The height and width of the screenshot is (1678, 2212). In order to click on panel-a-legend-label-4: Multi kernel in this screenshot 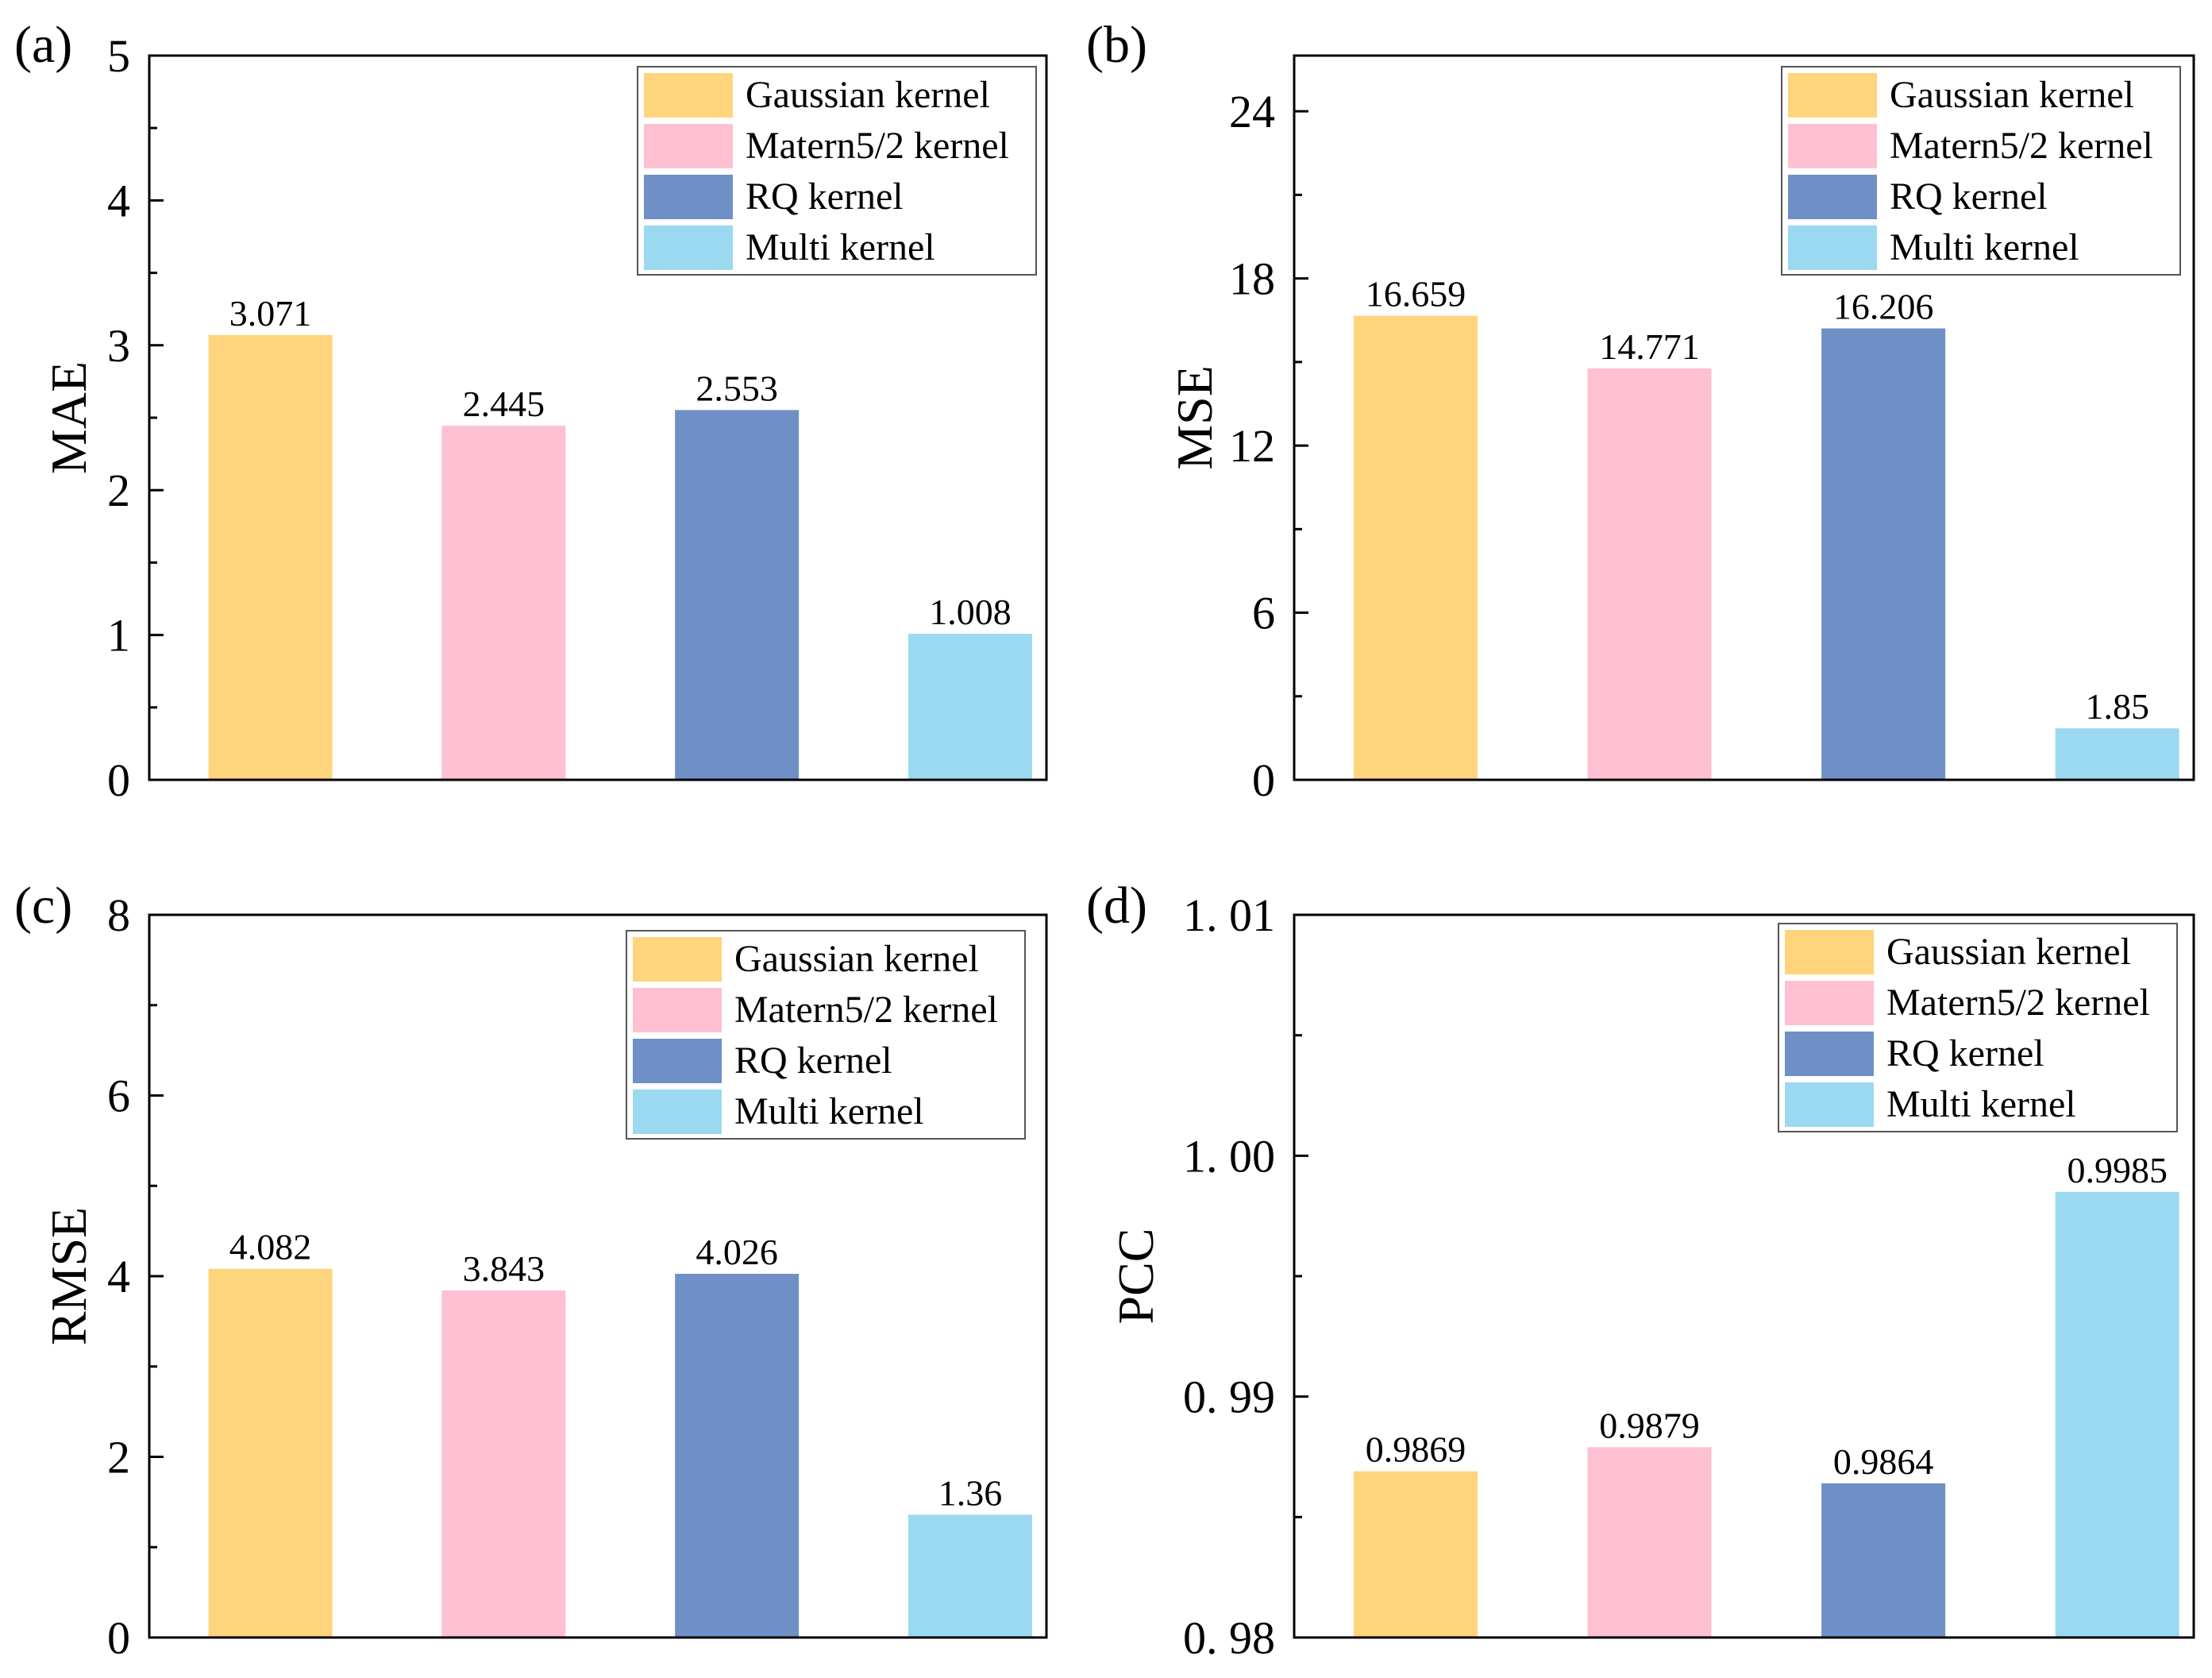, I will do `click(840, 247)`.